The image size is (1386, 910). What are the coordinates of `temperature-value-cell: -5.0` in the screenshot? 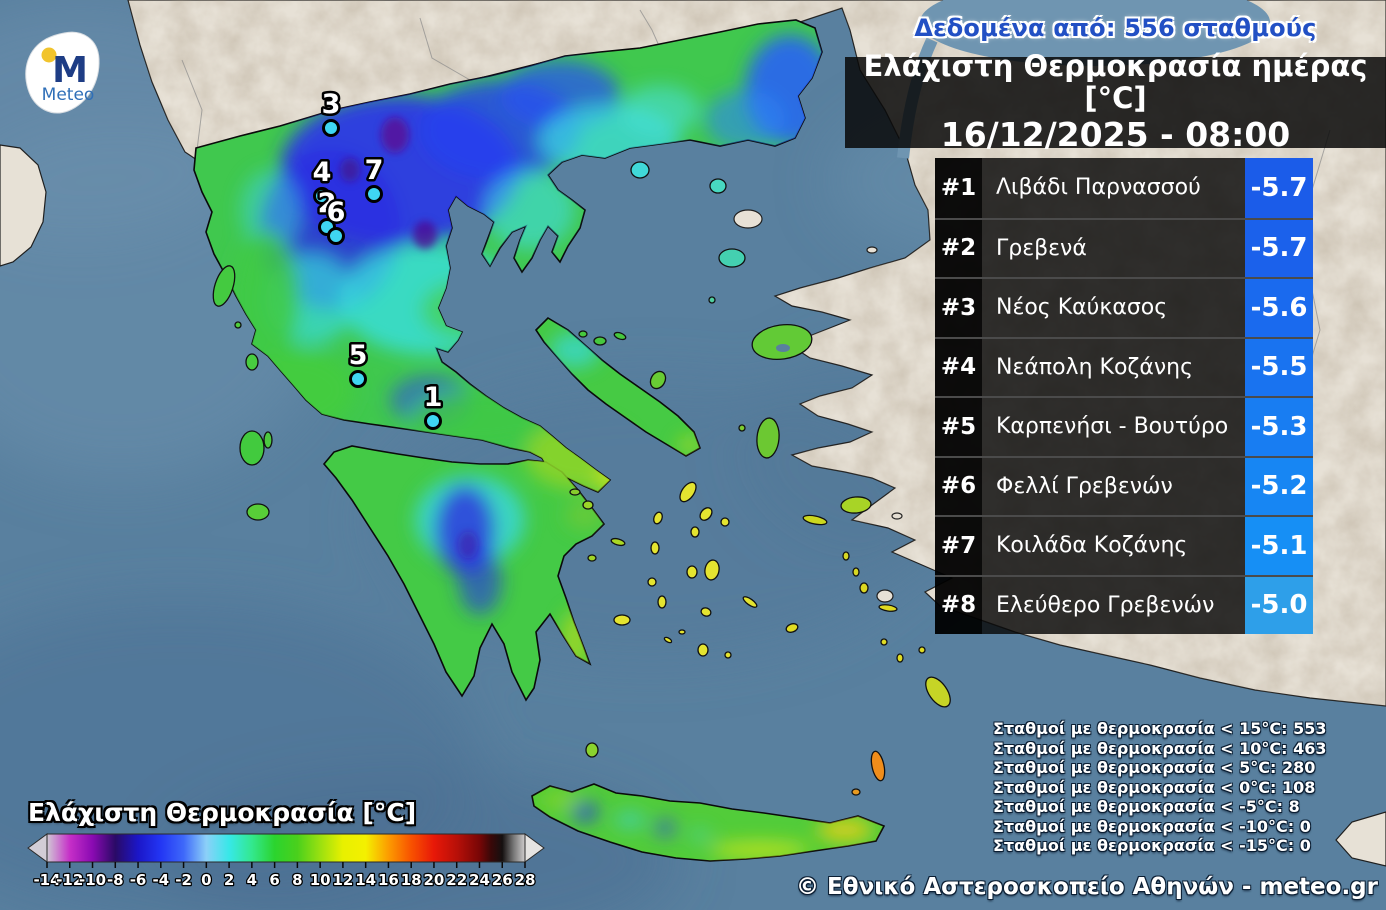 It's located at (1279, 605).